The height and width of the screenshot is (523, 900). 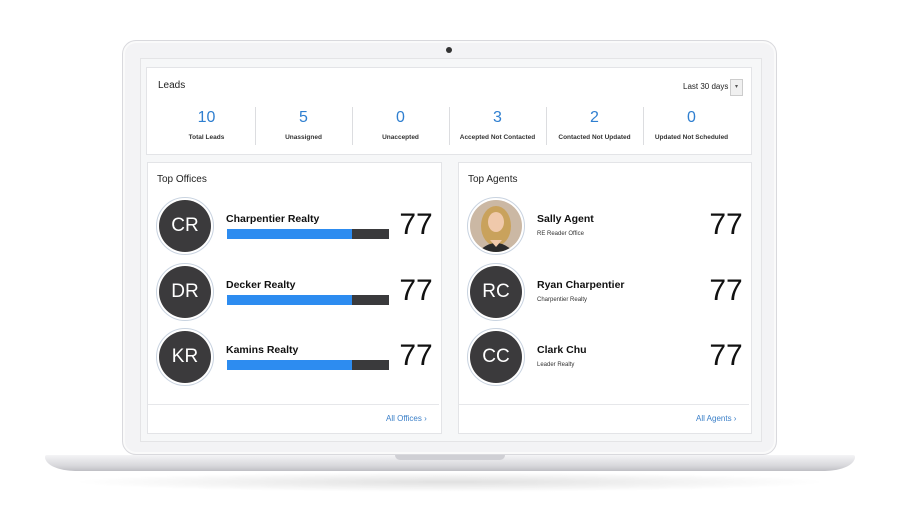 What do you see at coordinates (400, 137) in the screenshot?
I see `stat-label: Unaccepted` at bounding box center [400, 137].